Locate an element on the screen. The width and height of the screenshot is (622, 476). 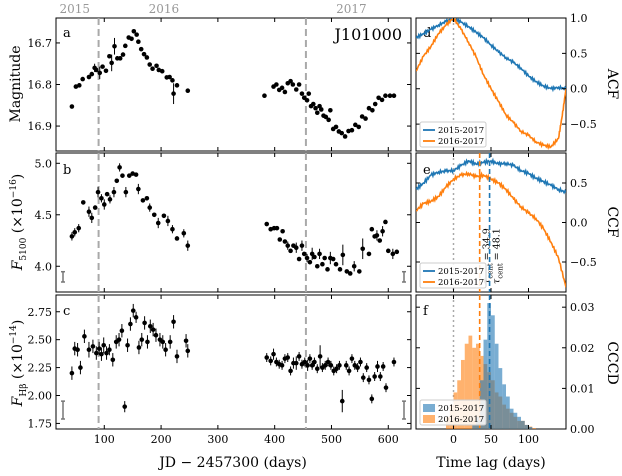
ytick-label-a: 16.8 is located at coordinates (40, 85).